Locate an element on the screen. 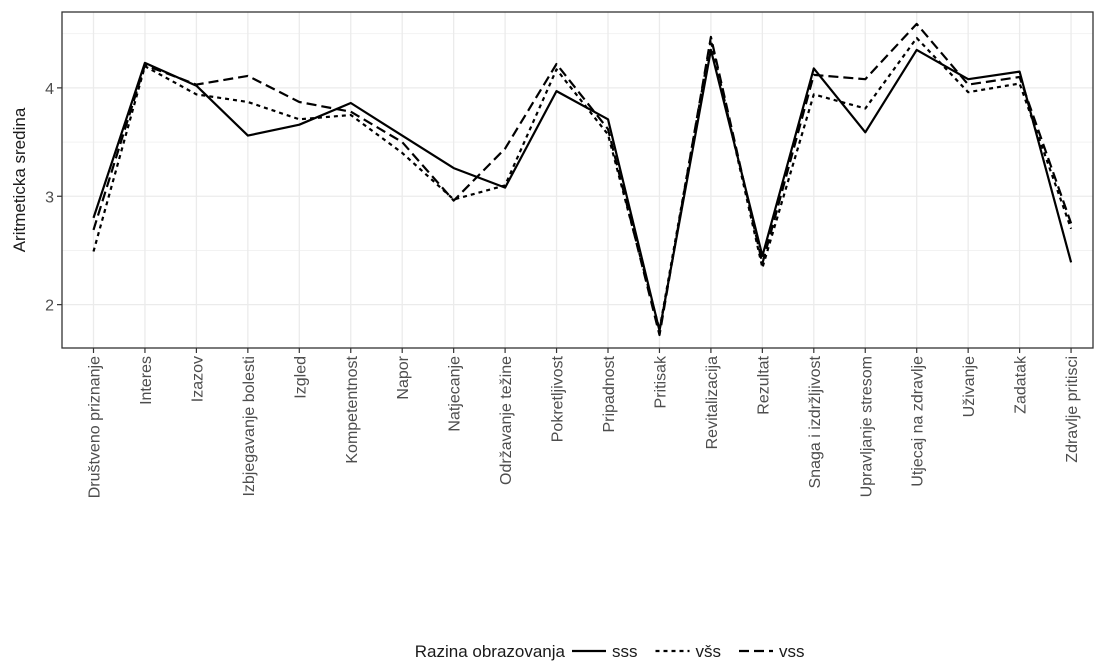 This screenshot has width=1094, height=662. x-tick-label: Pritisak is located at coordinates (660, 381).